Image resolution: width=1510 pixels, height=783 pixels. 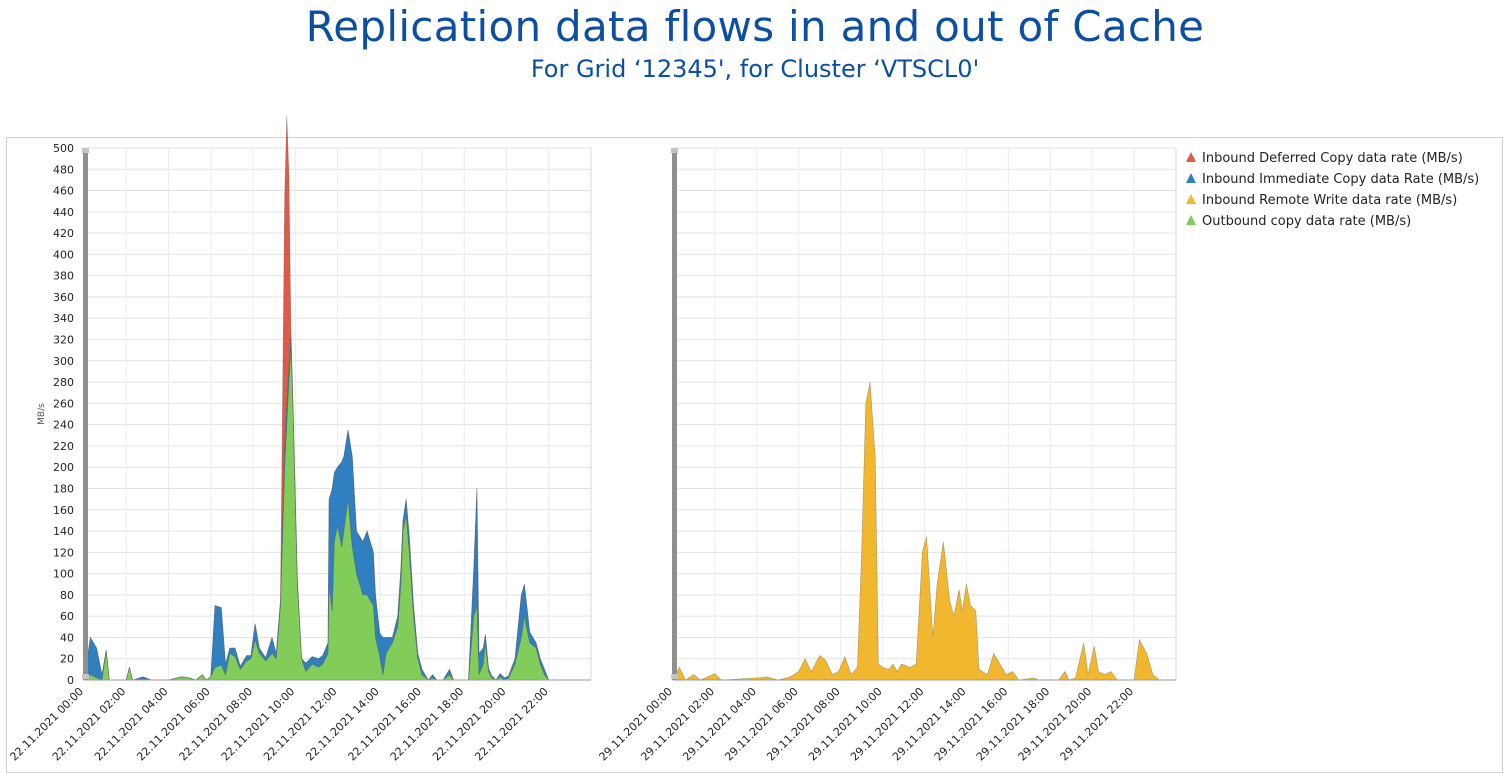 What do you see at coordinates (1340, 179) in the screenshot?
I see `legend-label: Inbound Immediate Copy data Rate (MB/s)` at bounding box center [1340, 179].